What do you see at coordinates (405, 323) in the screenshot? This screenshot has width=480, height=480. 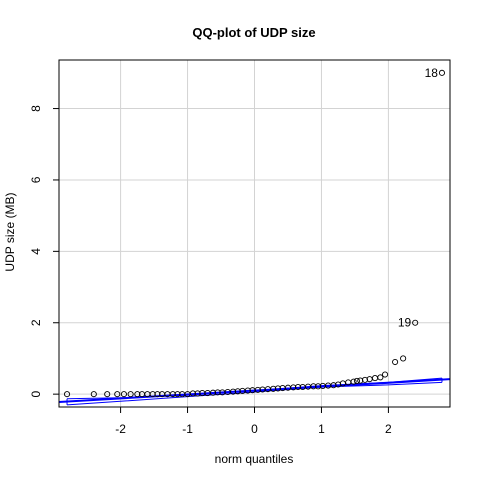 I see `point-label: 19` at bounding box center [405, 323].